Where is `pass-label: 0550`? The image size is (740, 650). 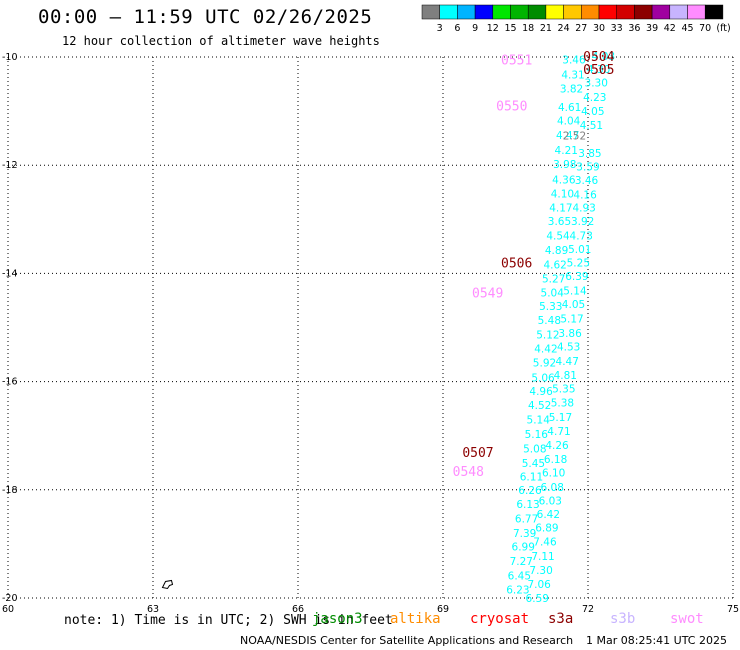 pass-label: 0550 is located at coordinates (511, 107).